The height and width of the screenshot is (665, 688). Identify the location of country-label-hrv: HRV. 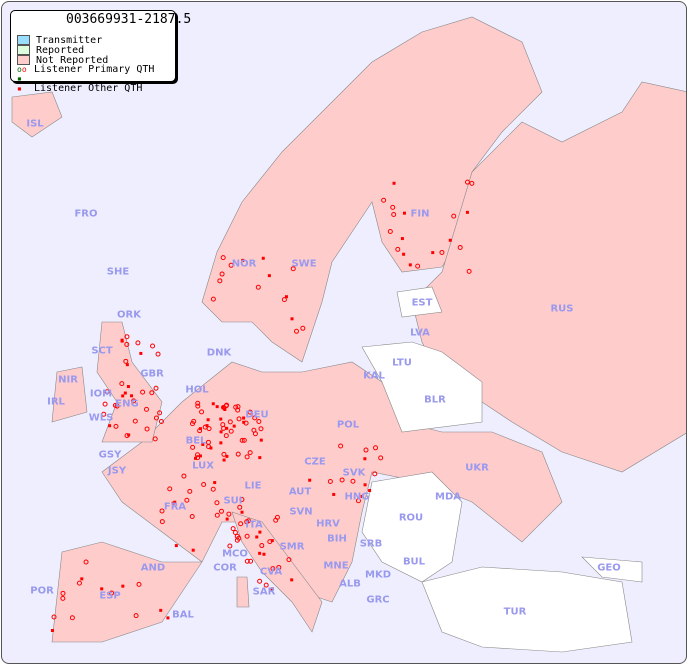
(328, 524).